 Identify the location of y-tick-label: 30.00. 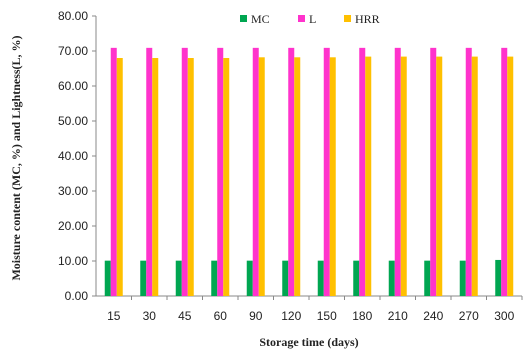
(73, 191).